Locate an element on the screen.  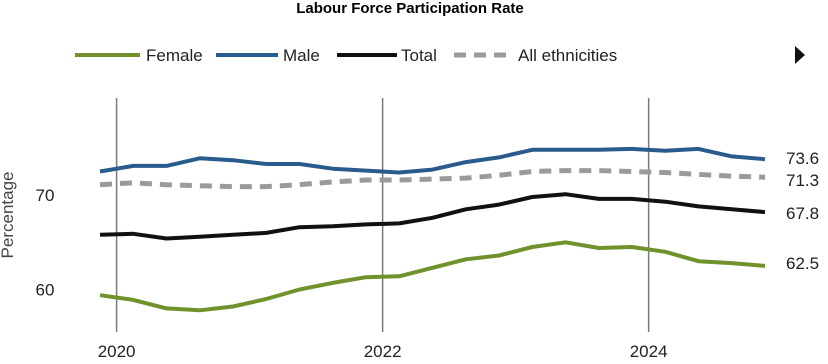
y-tick-label: 70 is located at coordinates (45, 195).